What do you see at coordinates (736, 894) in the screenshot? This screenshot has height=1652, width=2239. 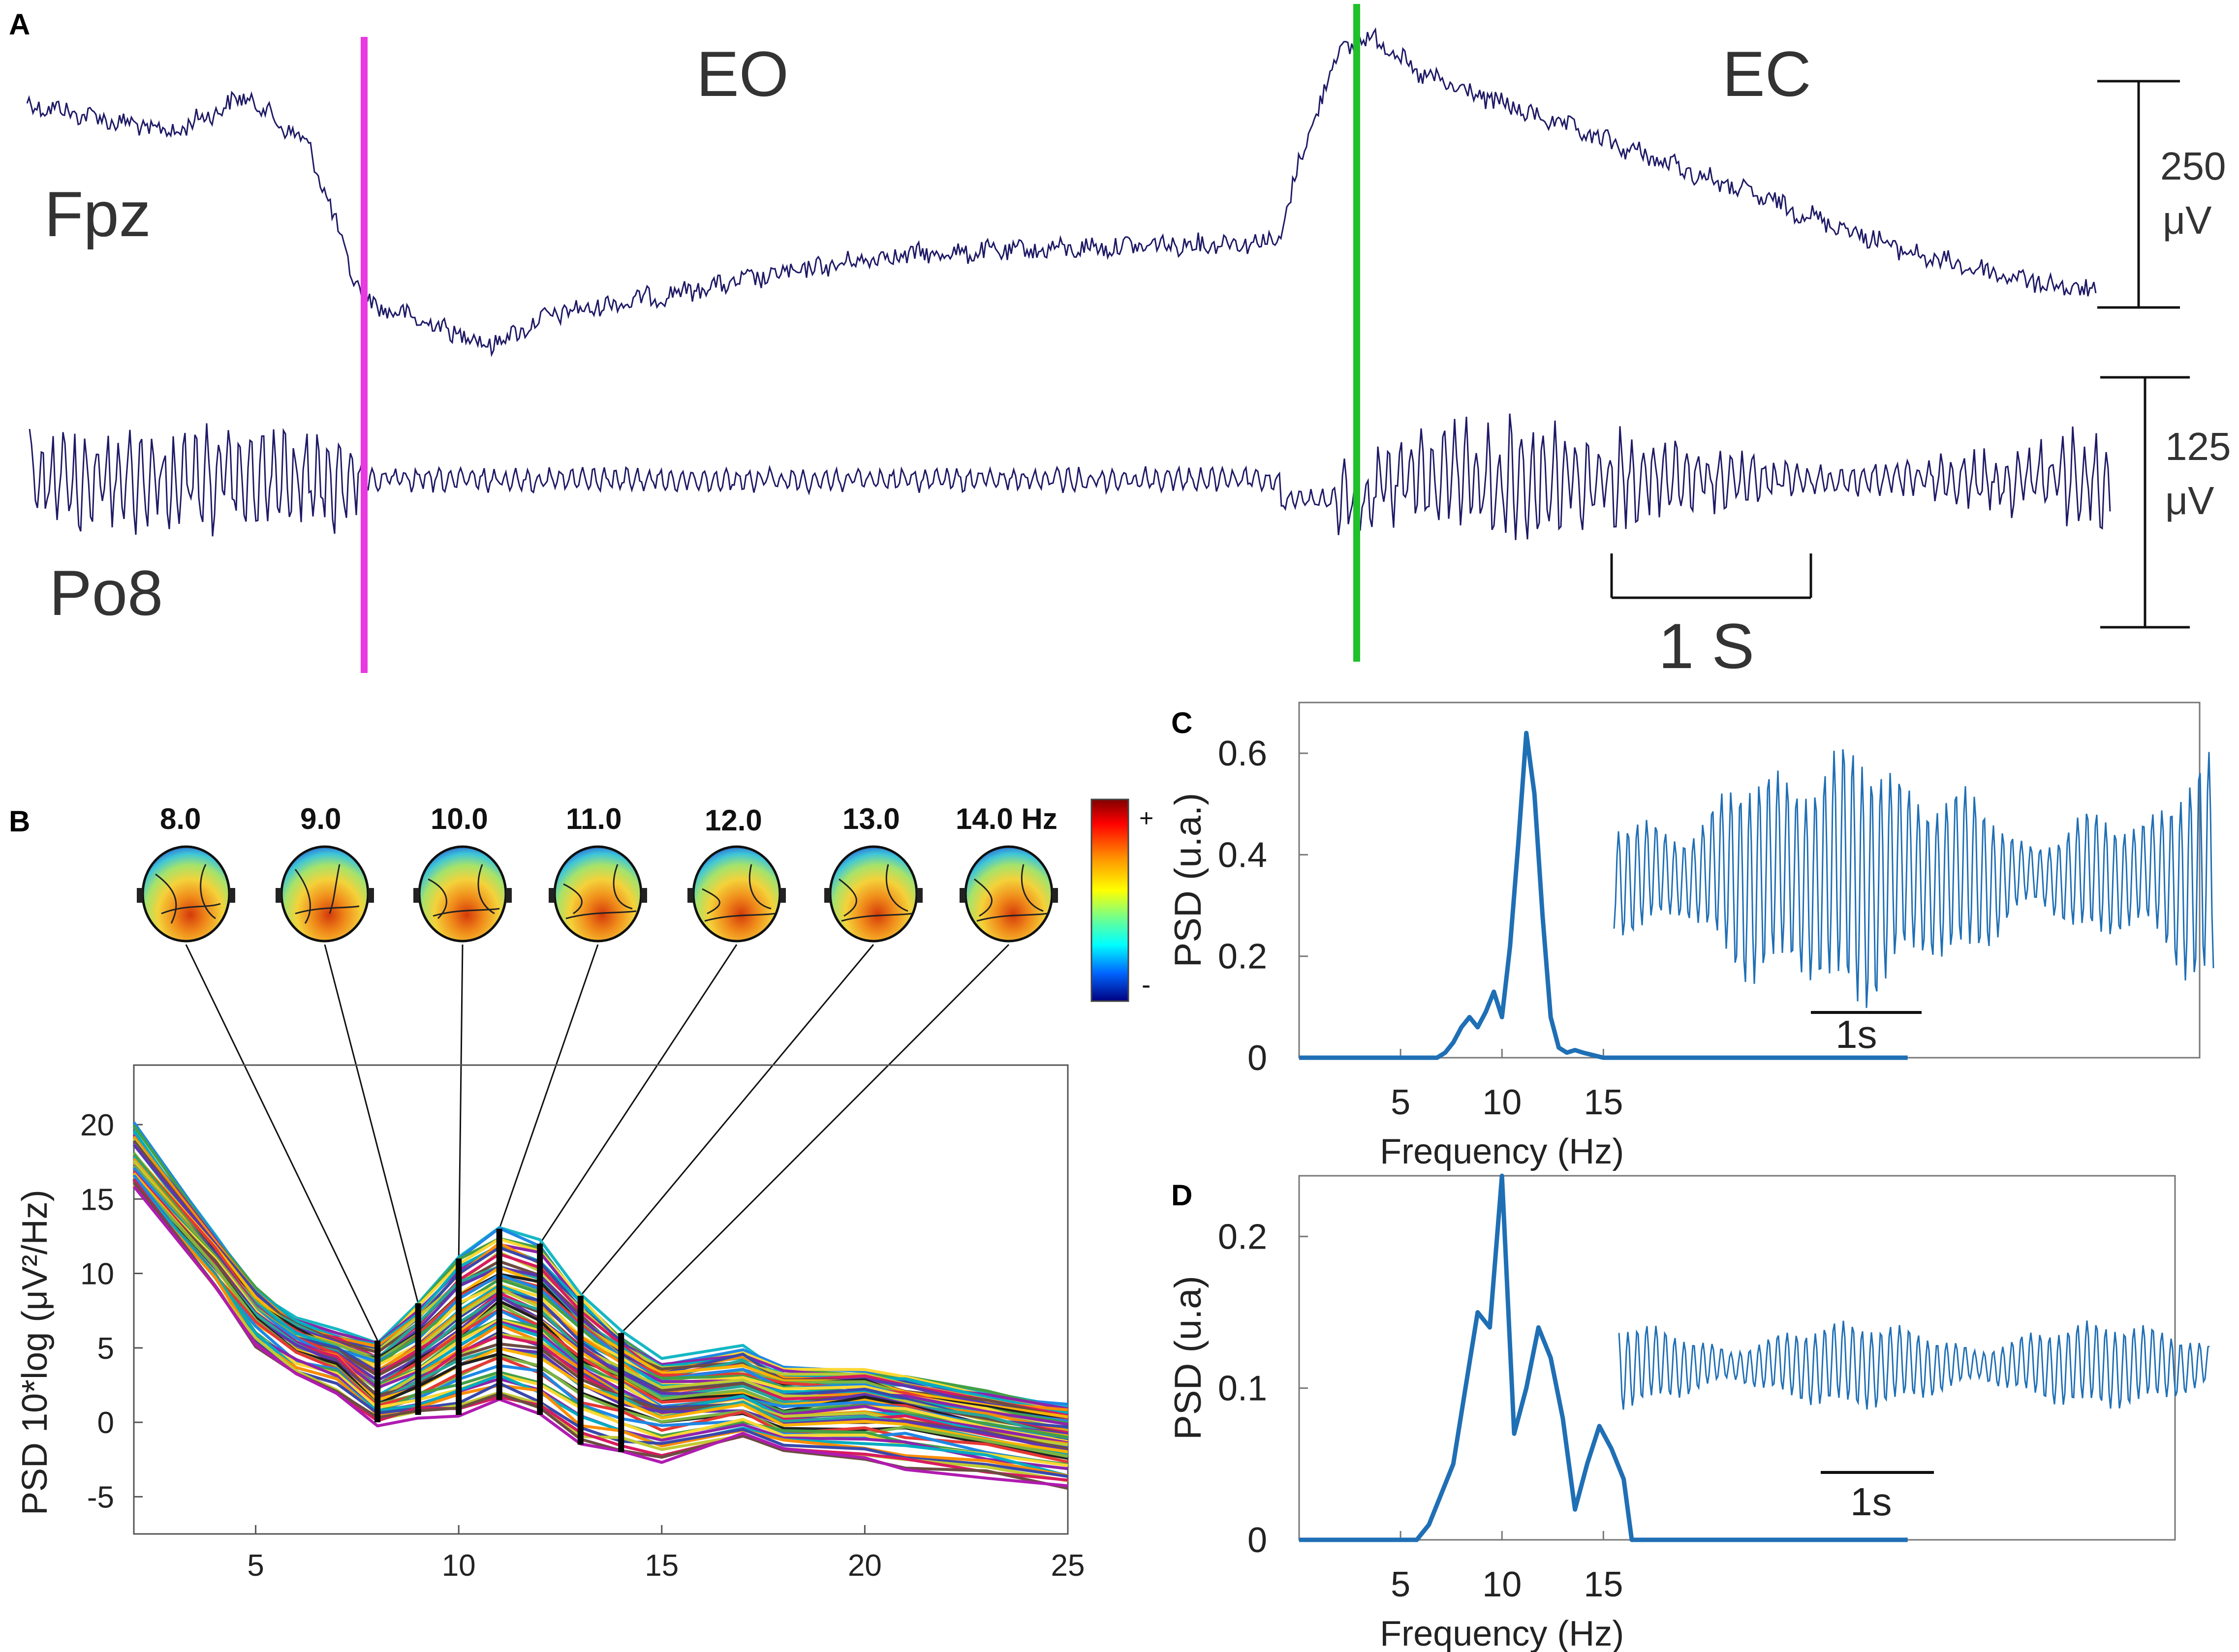 I see `topomap-12hz` at bounding box center [736, 894].